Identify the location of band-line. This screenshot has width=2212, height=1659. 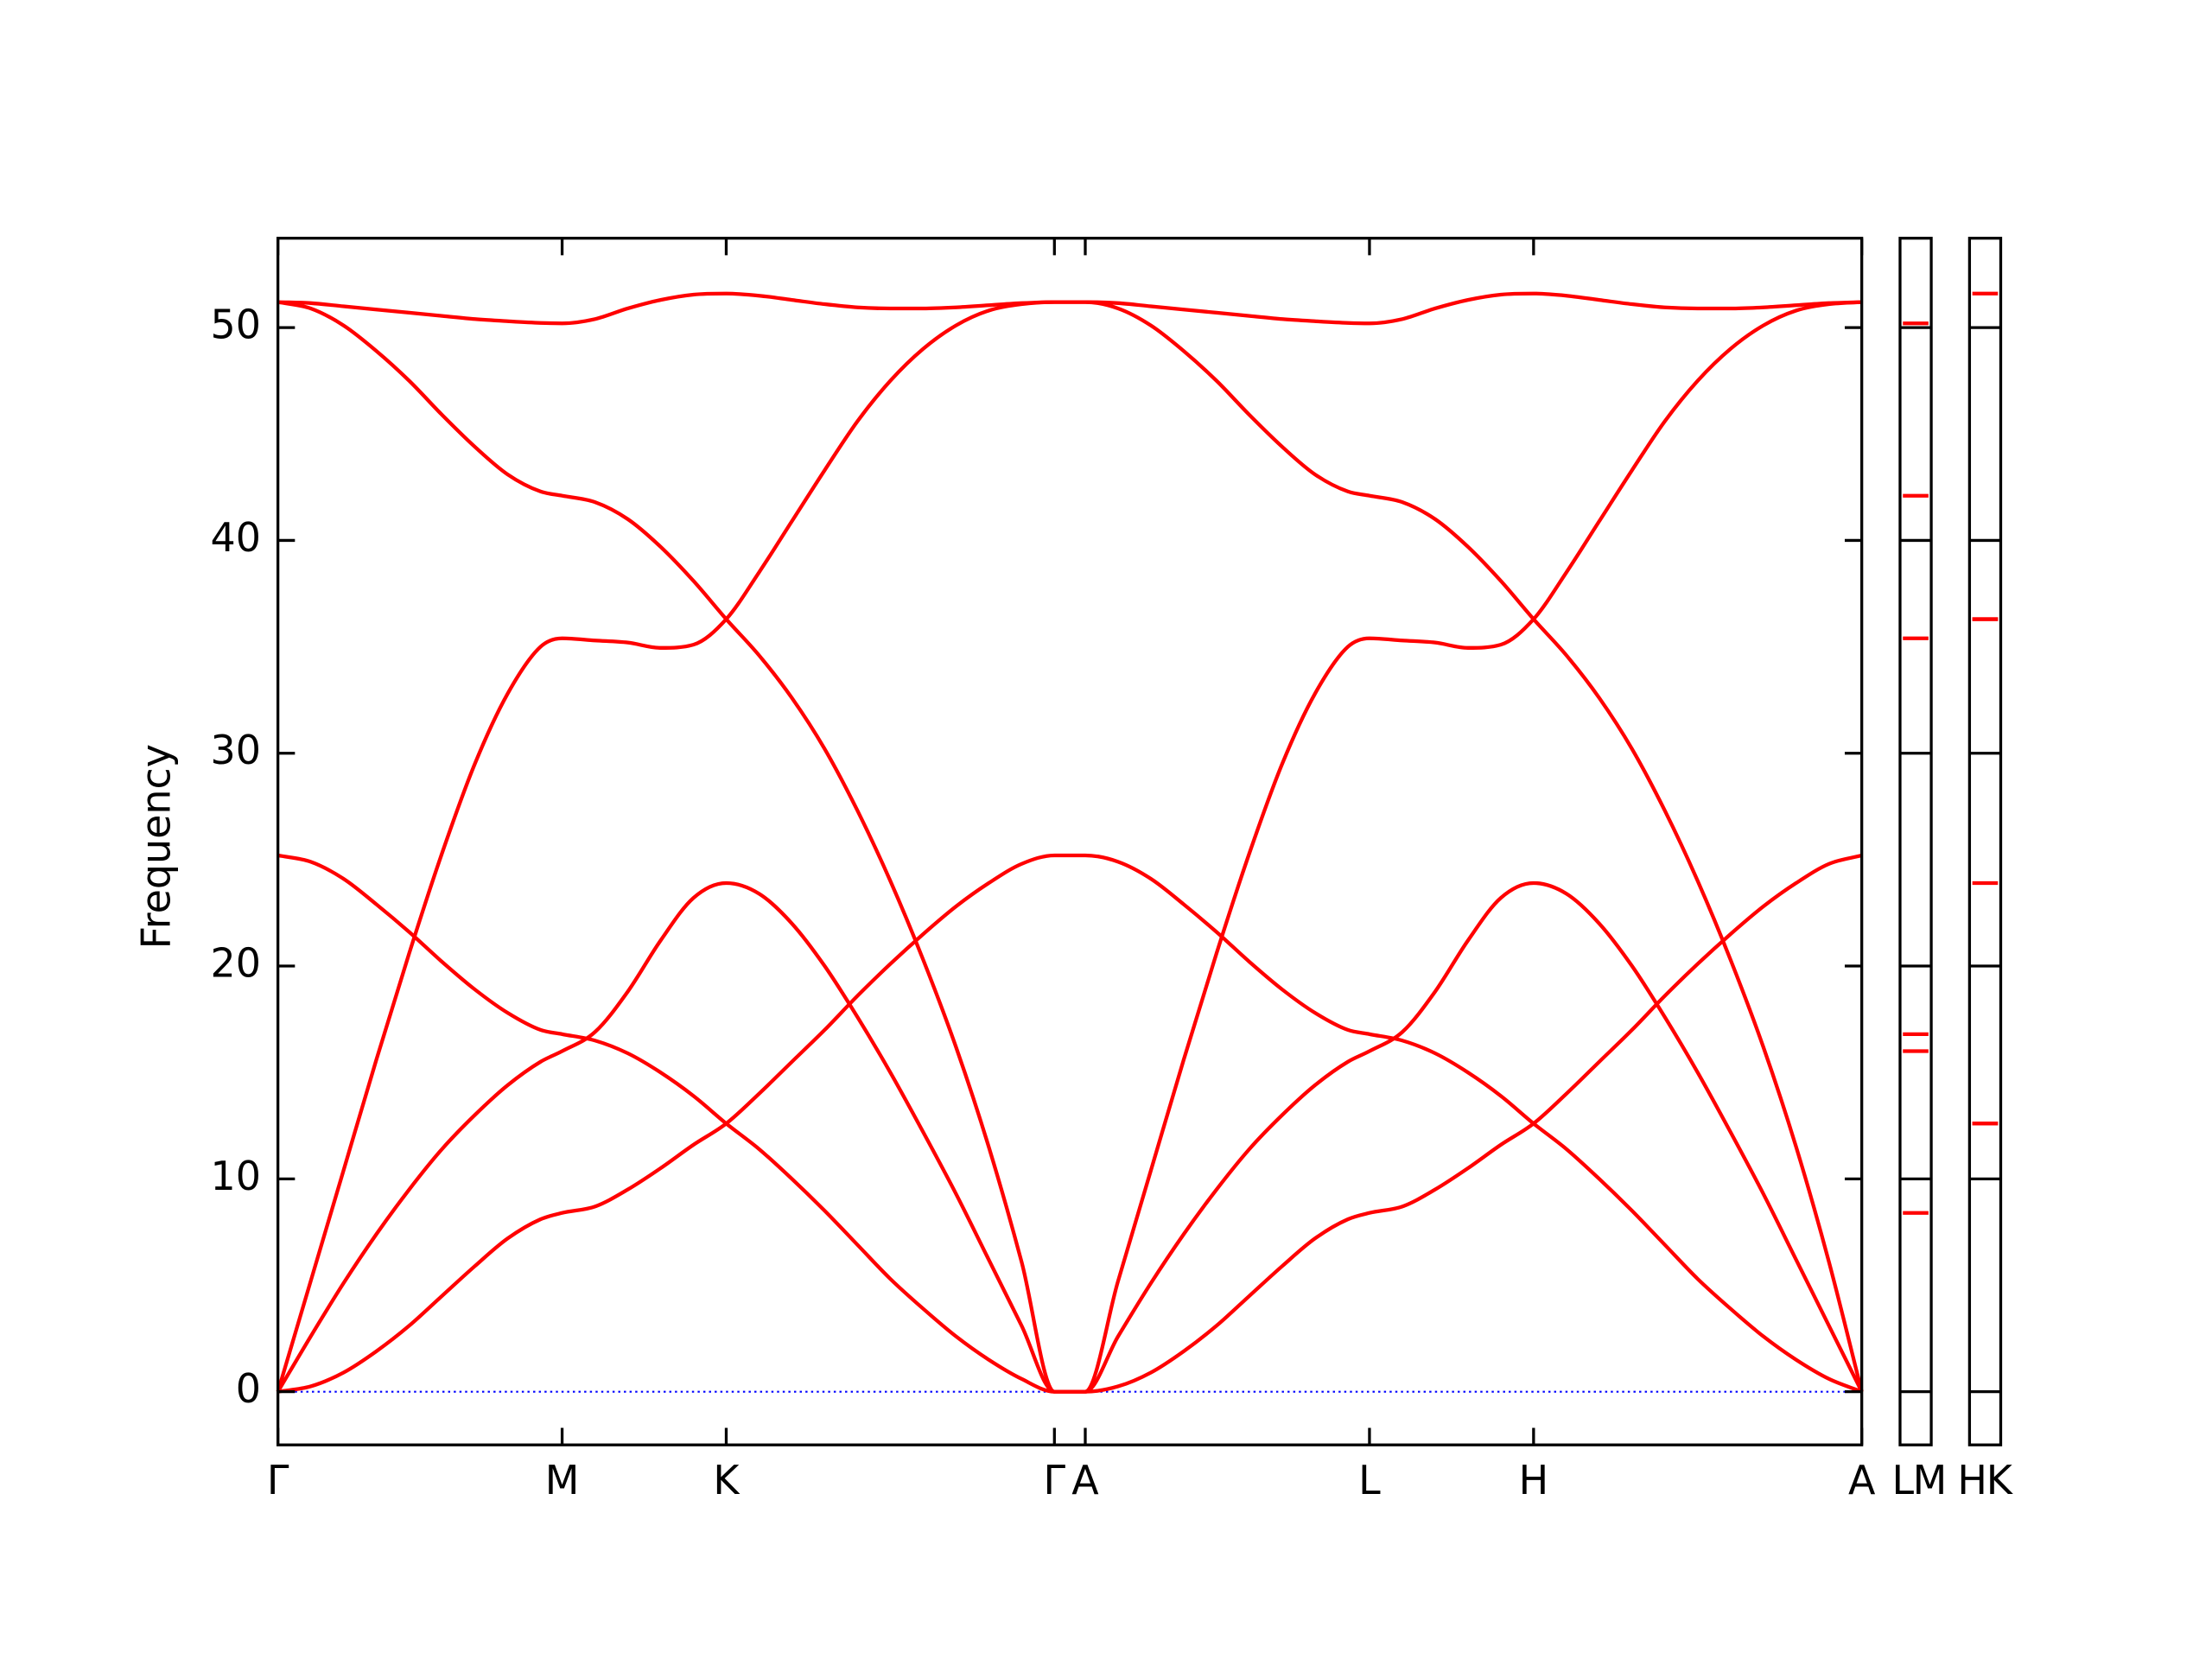
(1069, 308).